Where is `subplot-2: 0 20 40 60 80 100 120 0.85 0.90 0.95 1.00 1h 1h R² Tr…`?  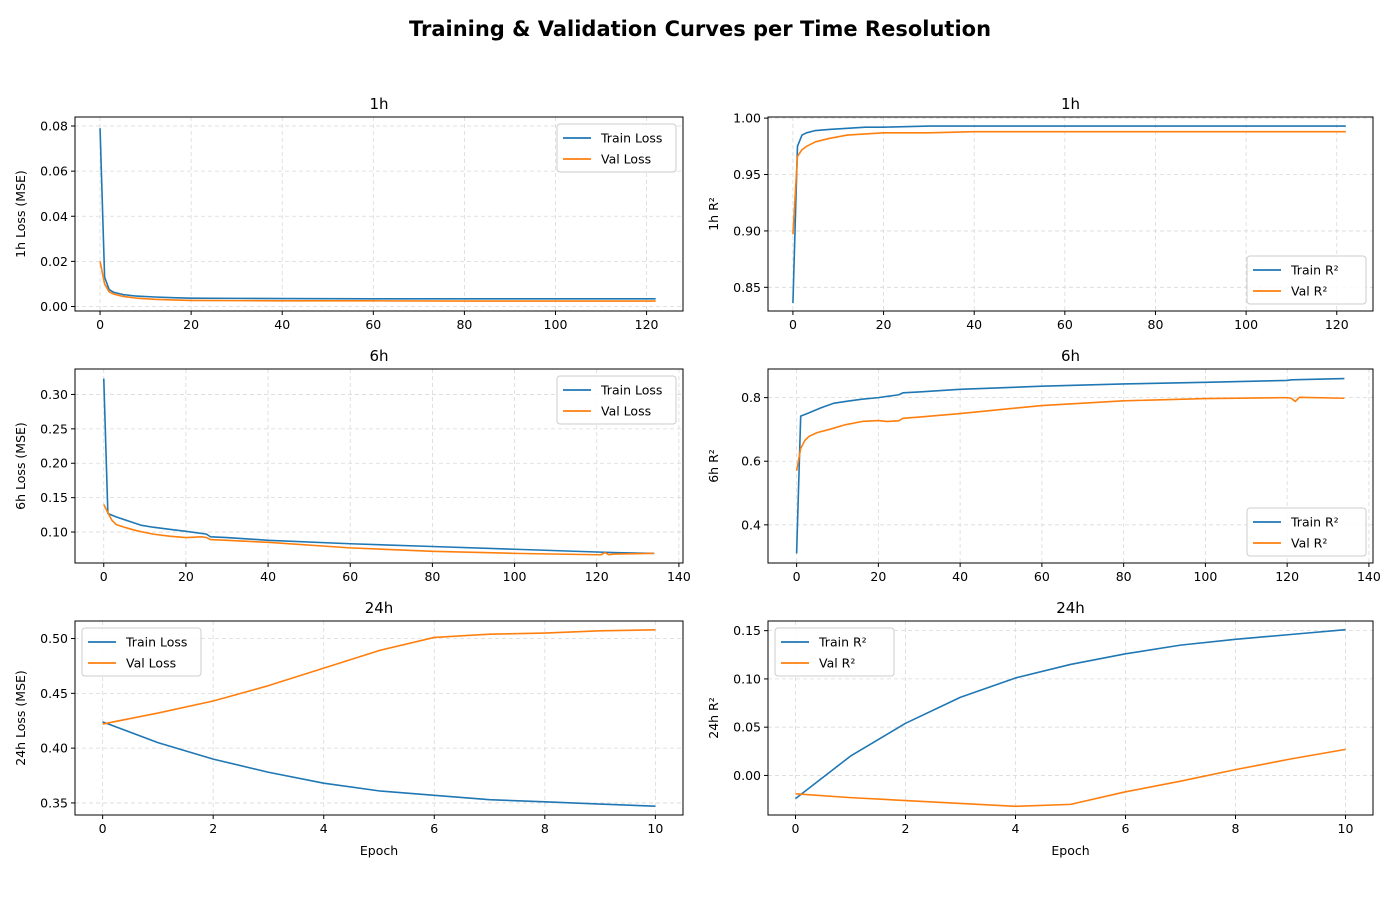 subplot-2: 0 20 40 60 80 100 120 0.85 0.90 0.95 1.00 1h 1h R² Tr… is located at coordinates (1040, 213).